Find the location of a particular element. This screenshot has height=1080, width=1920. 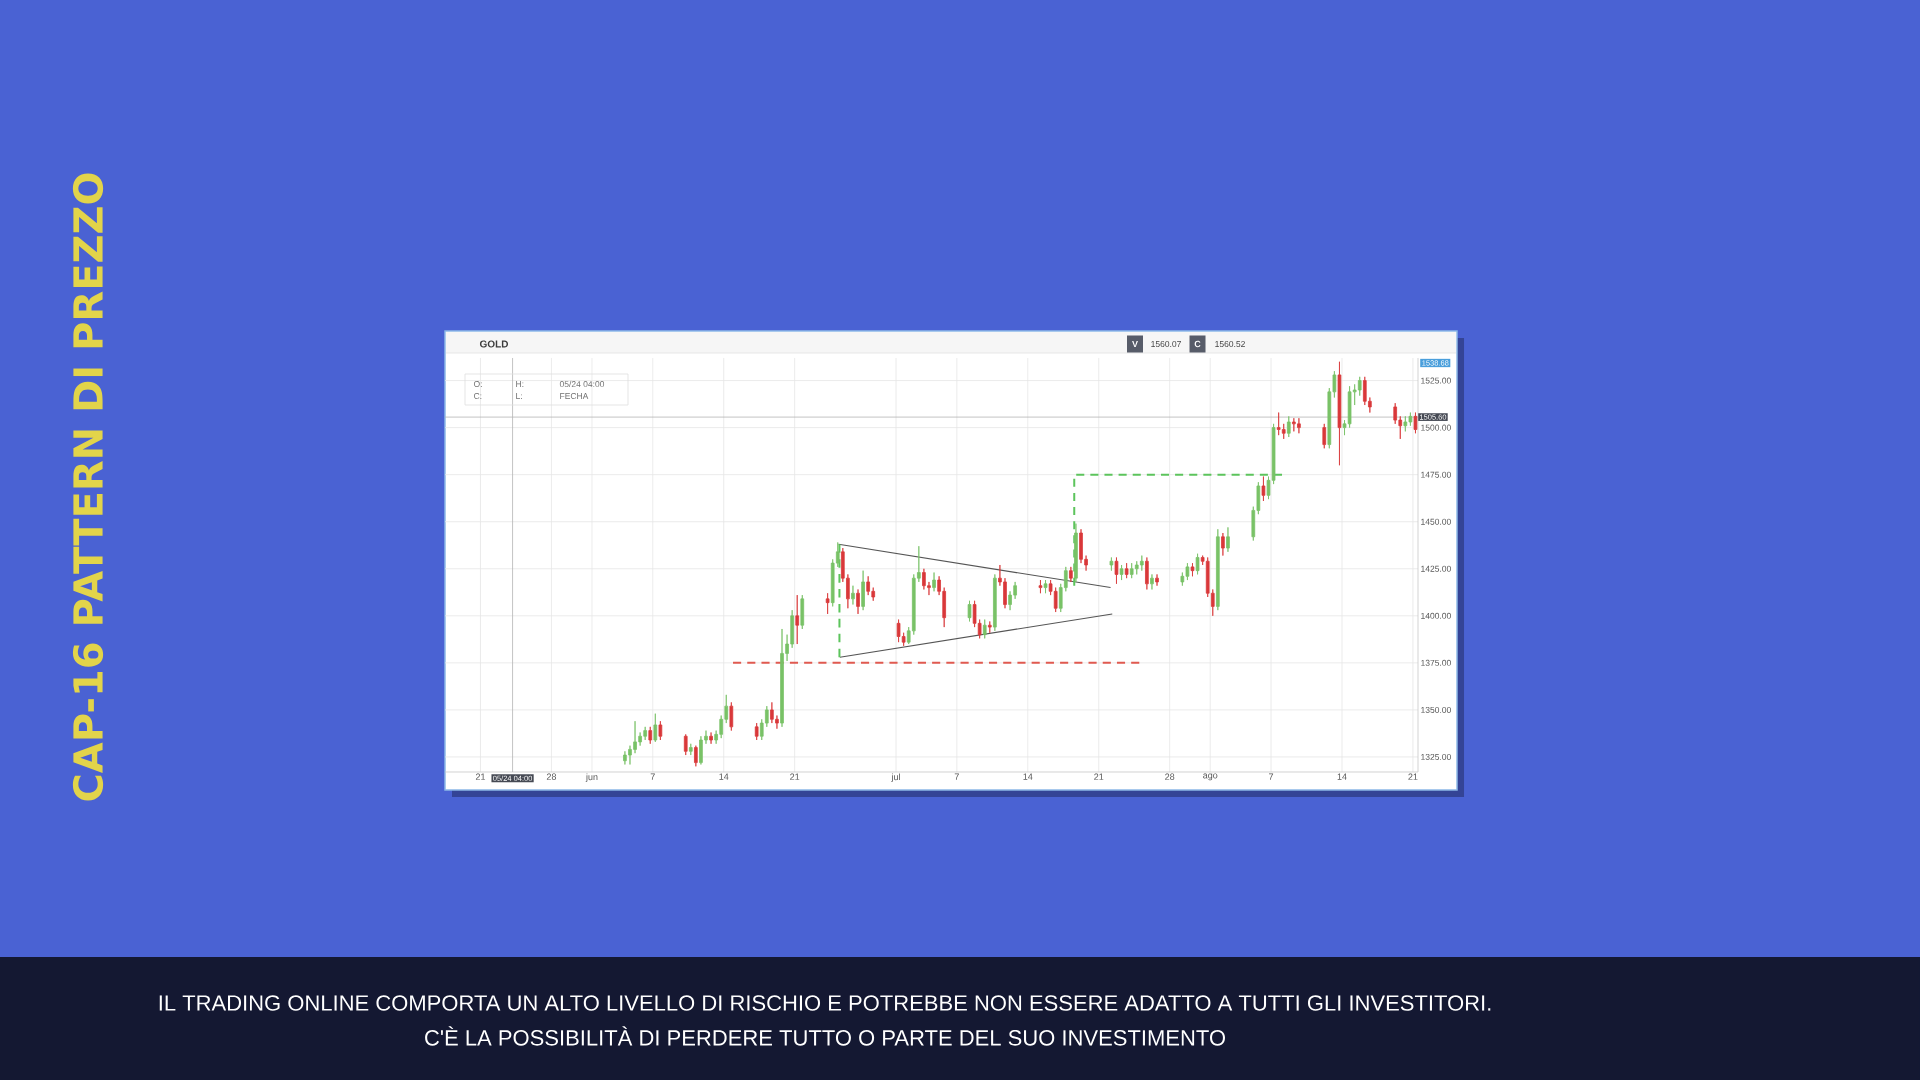

annotation: FECHA is located at coordinates (574, 395).